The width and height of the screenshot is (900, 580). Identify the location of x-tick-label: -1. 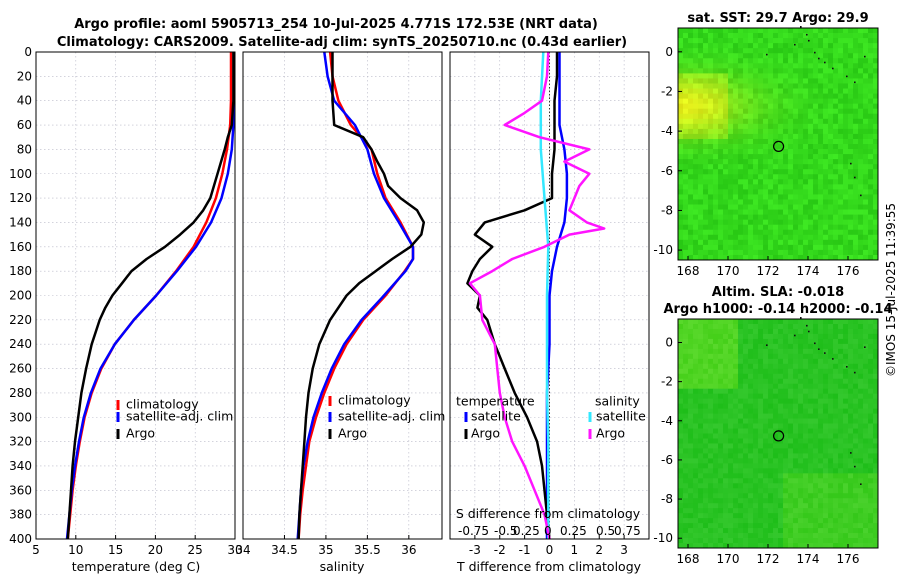
(525, 550).